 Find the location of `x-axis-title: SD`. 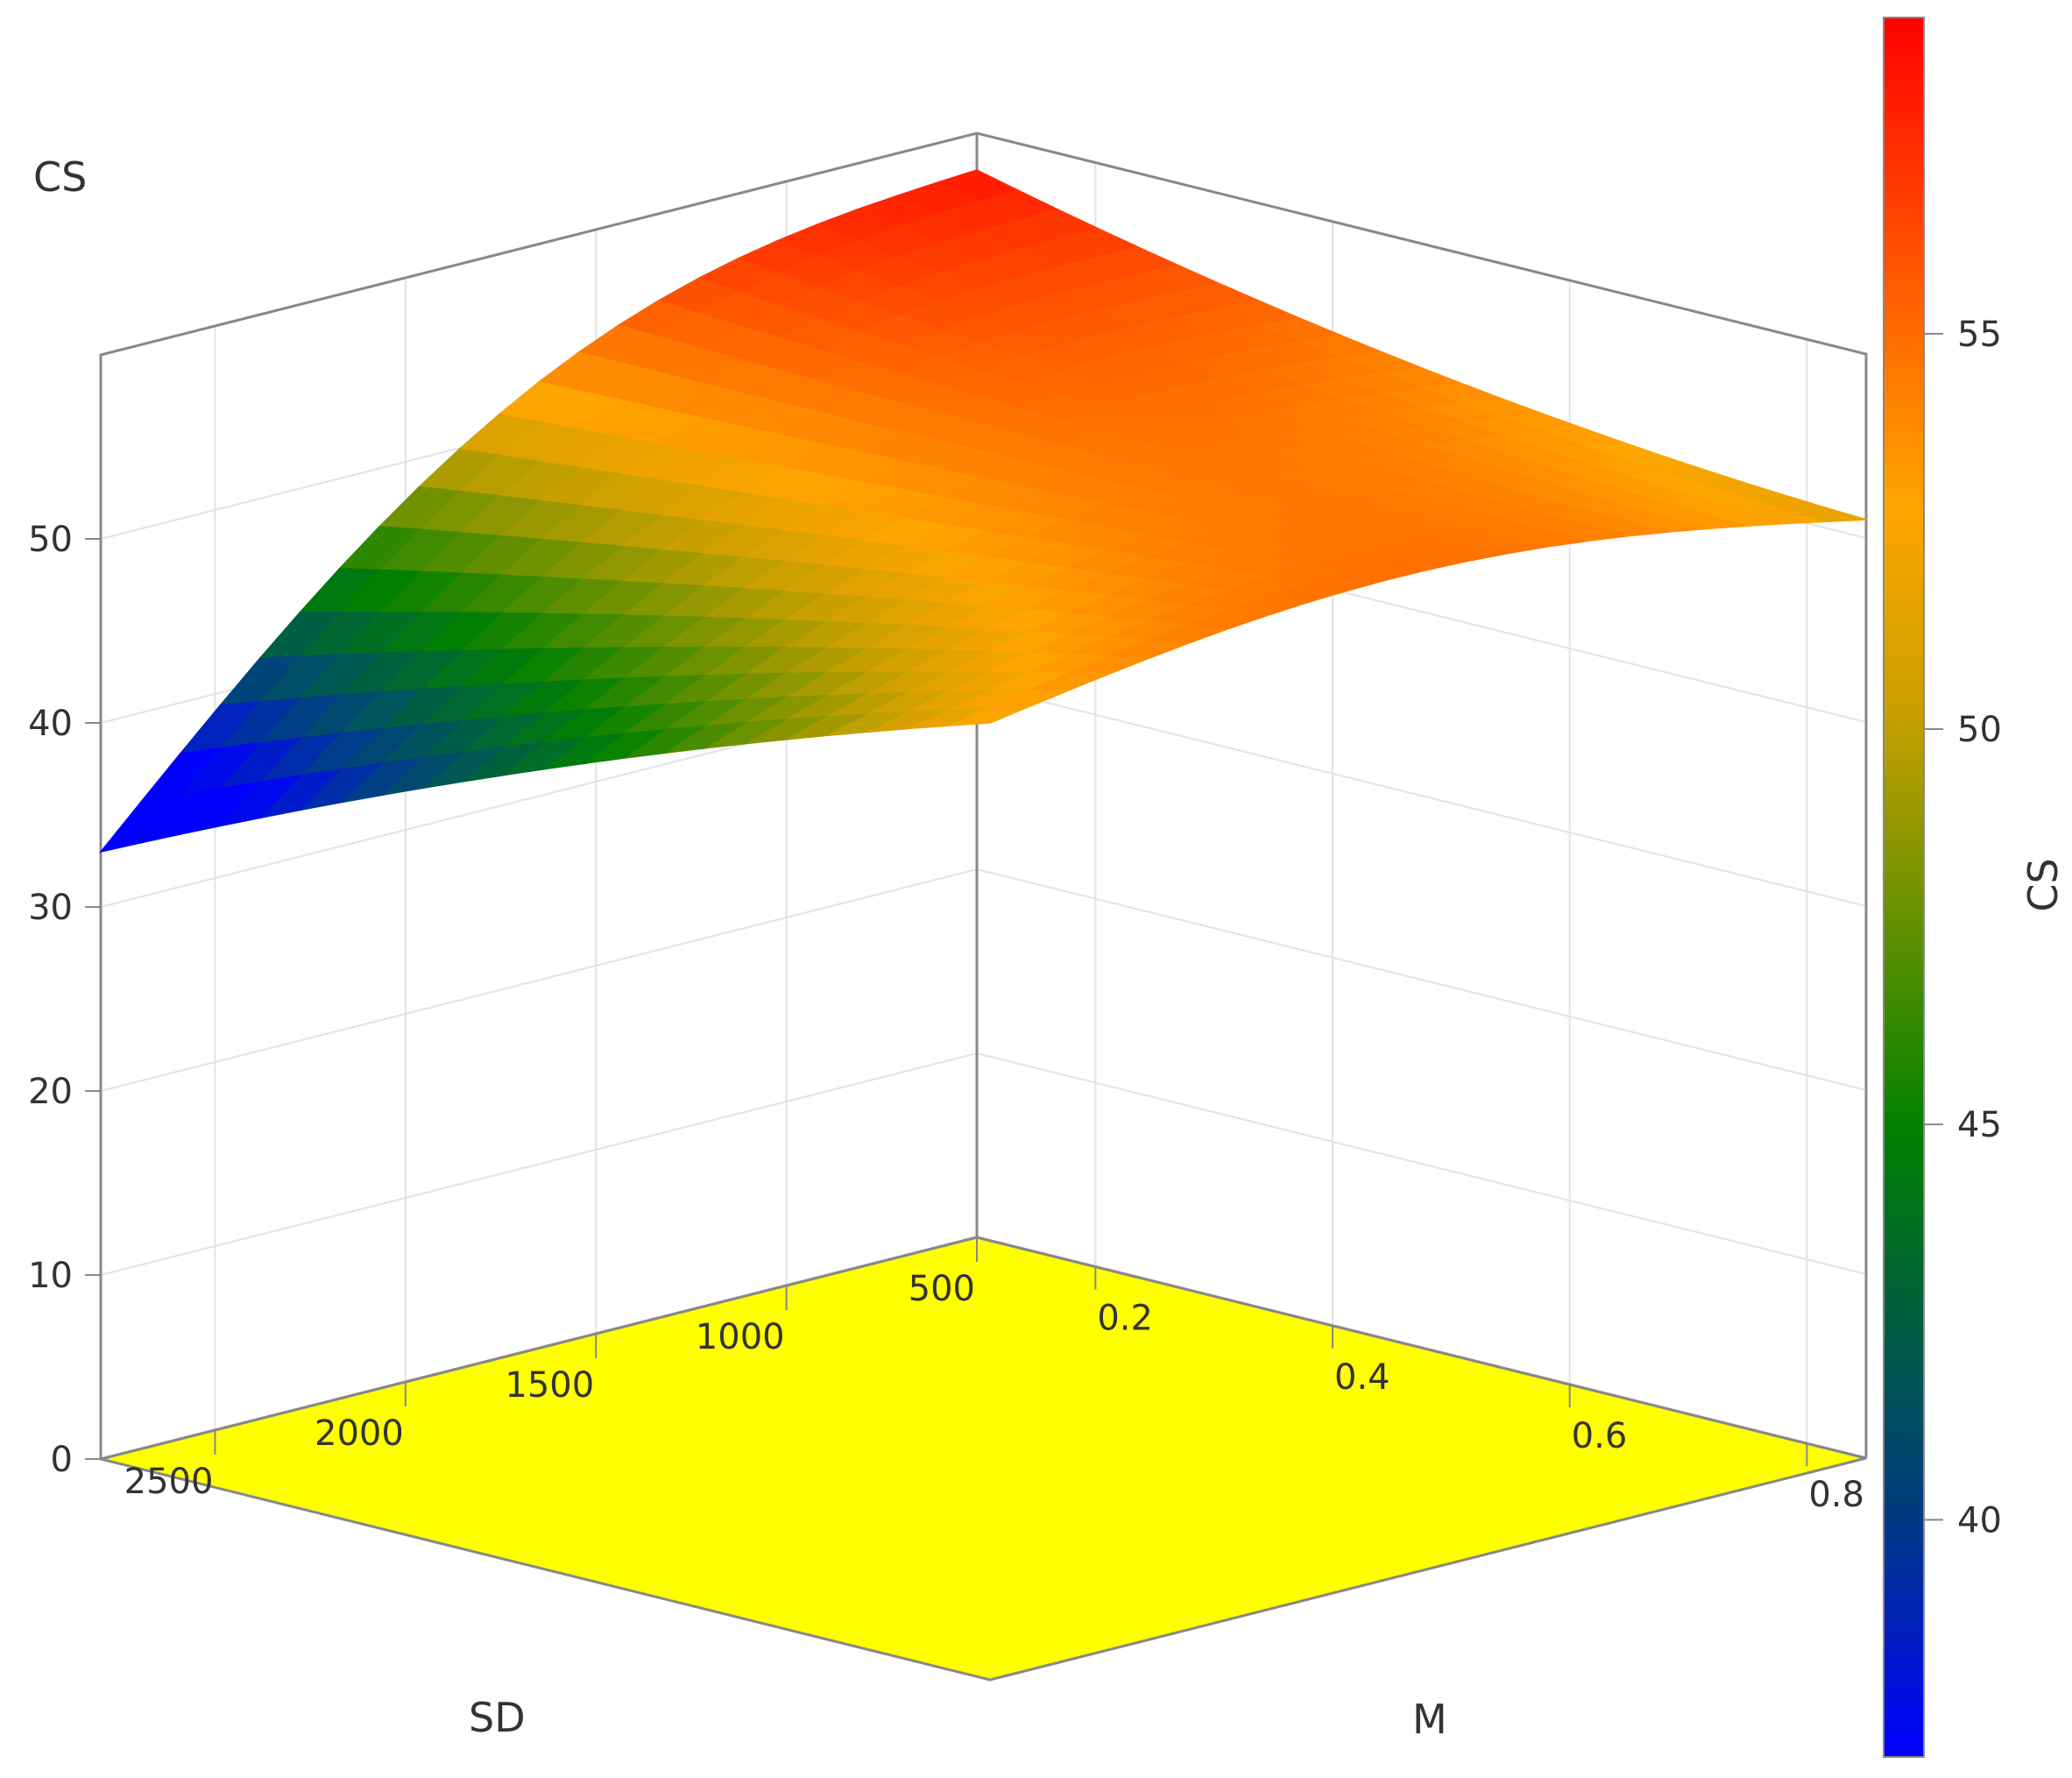

x-axis-title: SD is located at coordinates (497, 1718).